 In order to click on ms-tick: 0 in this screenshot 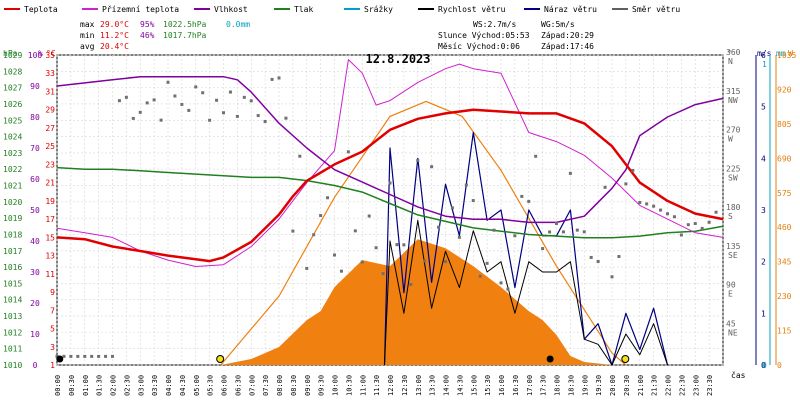, I will do `click(763, 365)`.